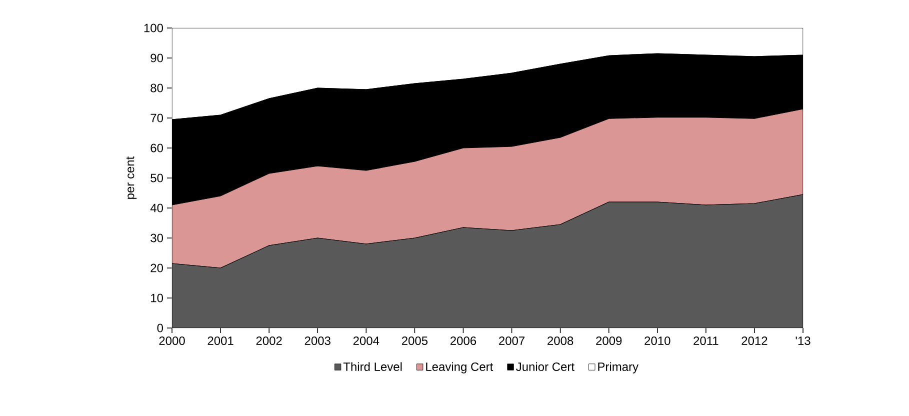  What do you see at coordinates (221, 341) in the screenshot?
I see `x-tick-label: 2001` at bounding box center [221, 341].